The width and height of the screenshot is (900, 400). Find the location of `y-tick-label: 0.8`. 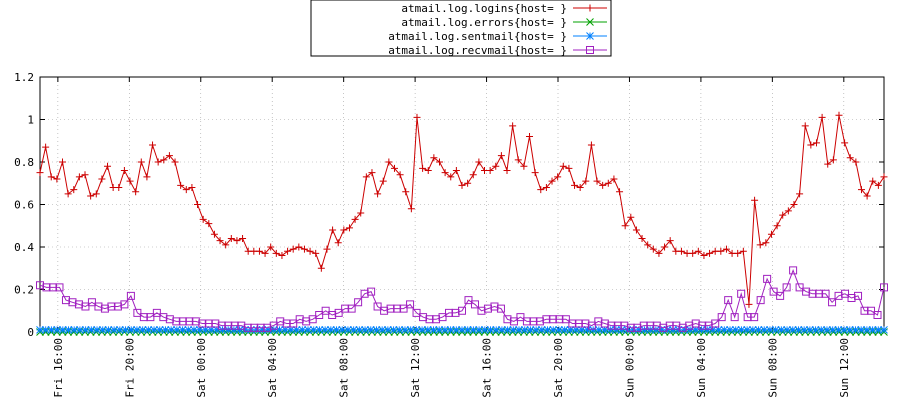

y-tick-label: 0.8 is located at coordinates (24, 162).